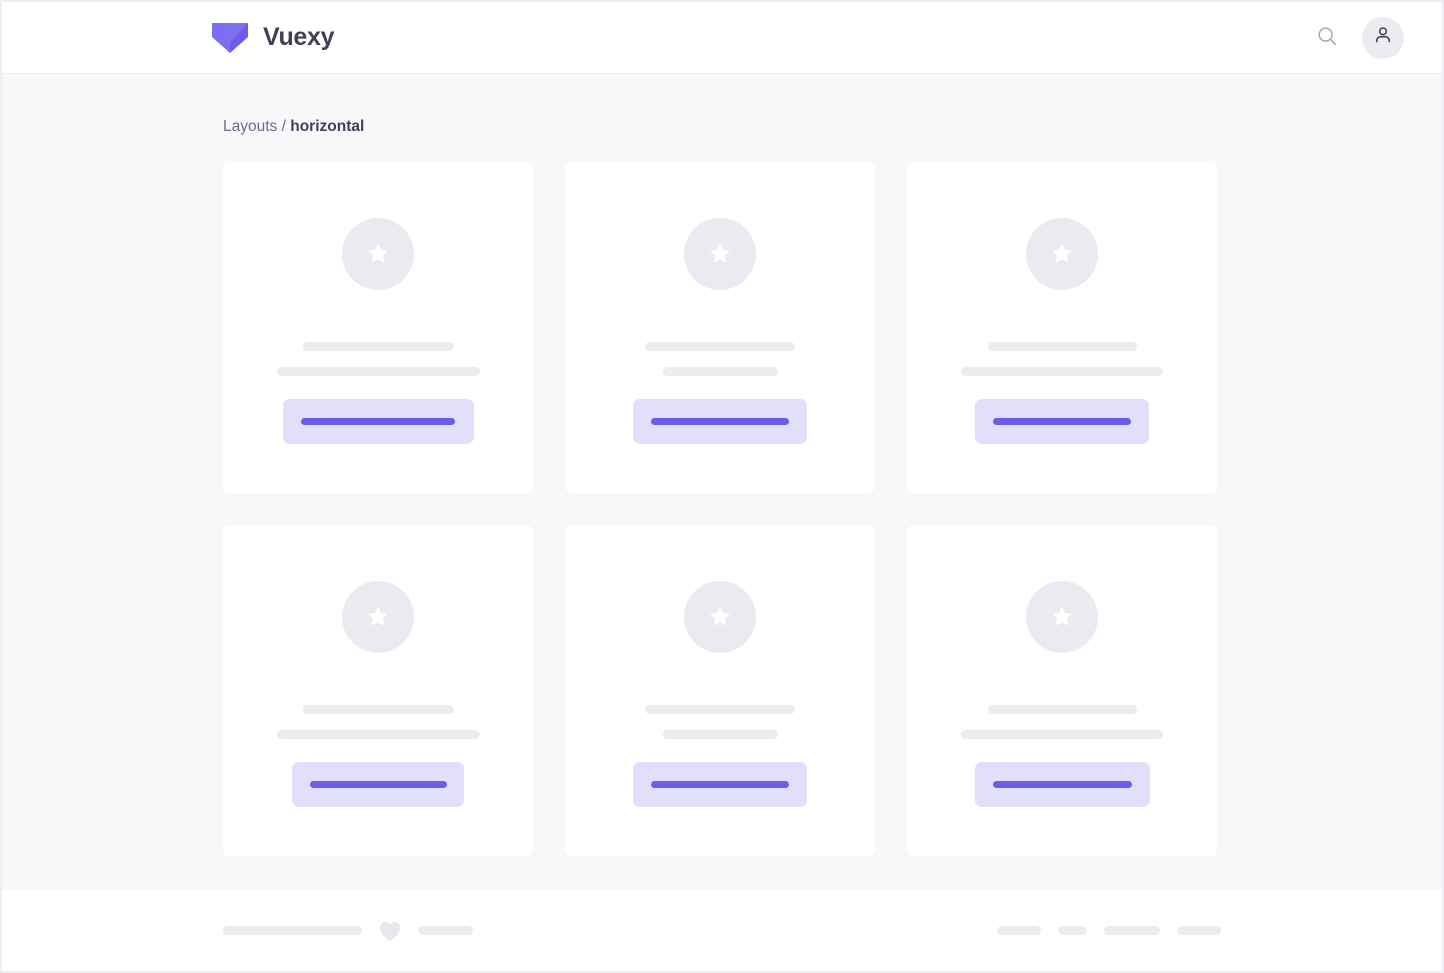 The height and width of the screenshot is (973, 1444). I want to click on breadcrumb-root: Layouts, so click(250, 126).